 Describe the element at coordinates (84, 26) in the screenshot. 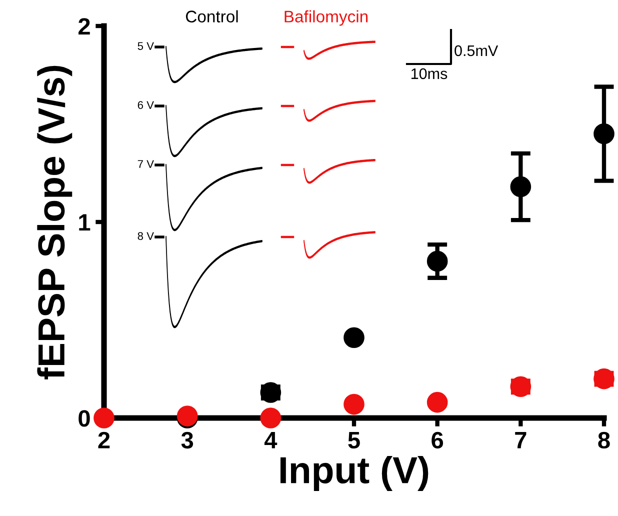

I see `y-tick-label: 2` at that location.